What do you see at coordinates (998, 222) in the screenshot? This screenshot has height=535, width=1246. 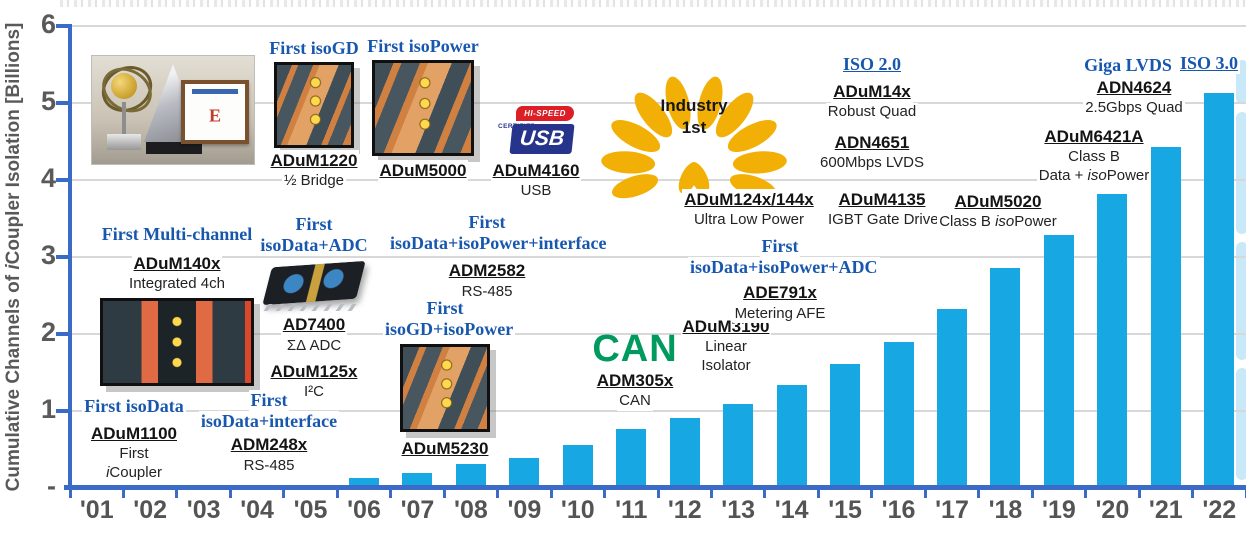 I see `part-description: Class B isoPower` at bounding box center [998, 222].